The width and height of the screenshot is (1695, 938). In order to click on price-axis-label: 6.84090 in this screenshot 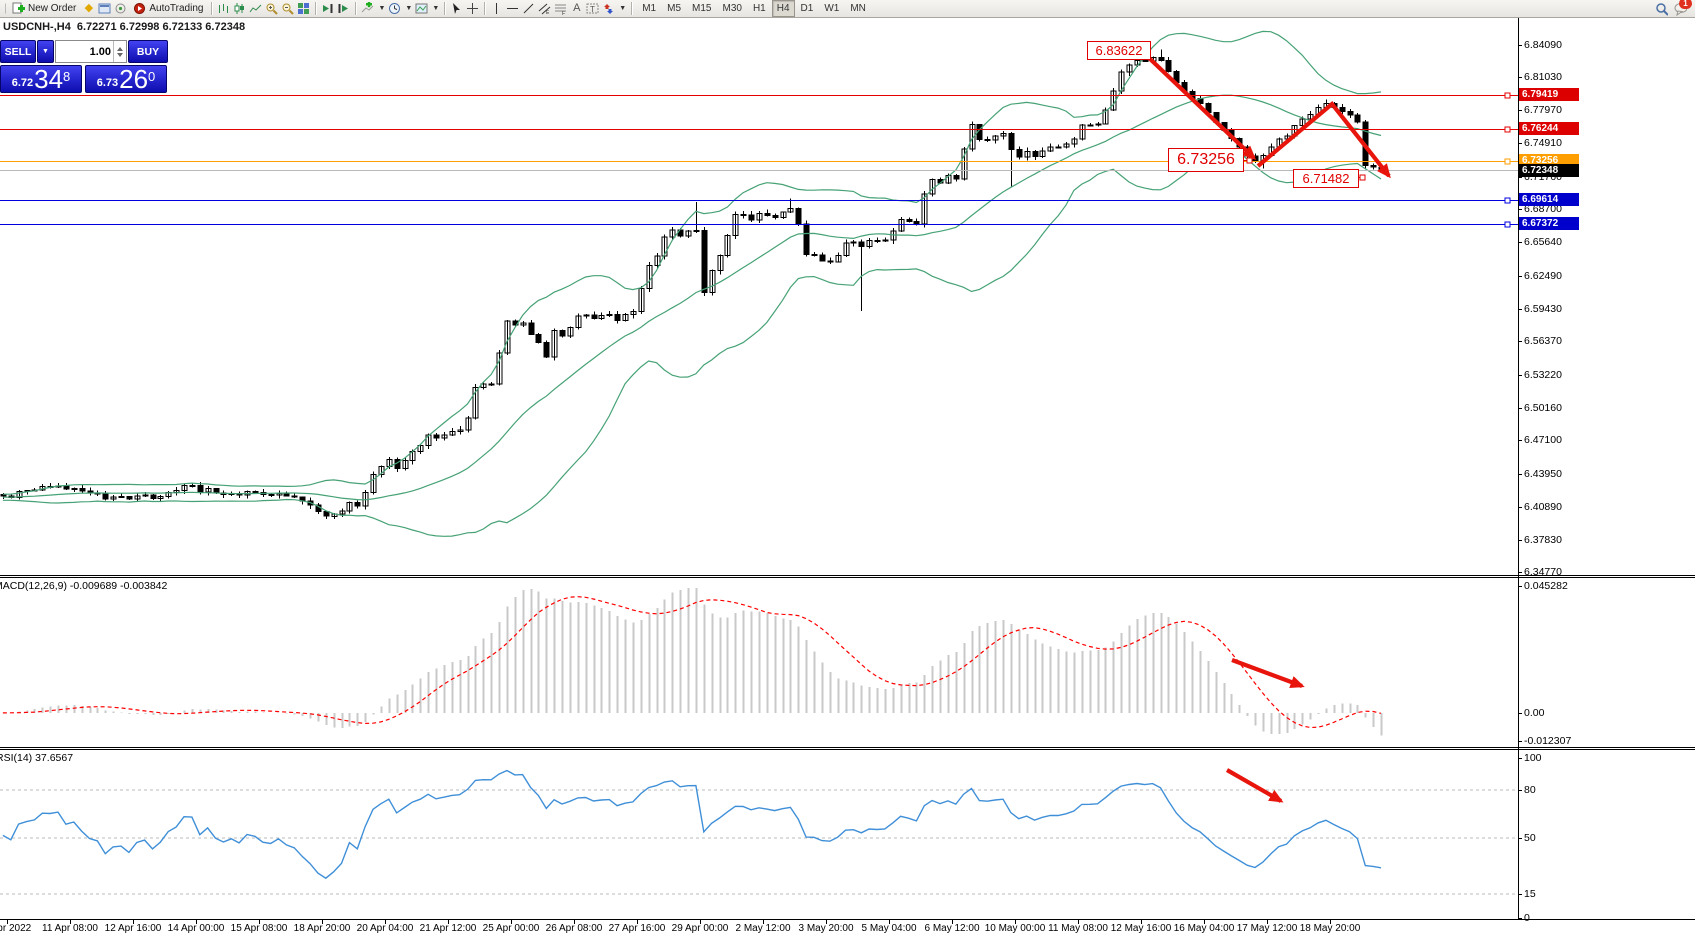, I will do `click(1543, 44)`.